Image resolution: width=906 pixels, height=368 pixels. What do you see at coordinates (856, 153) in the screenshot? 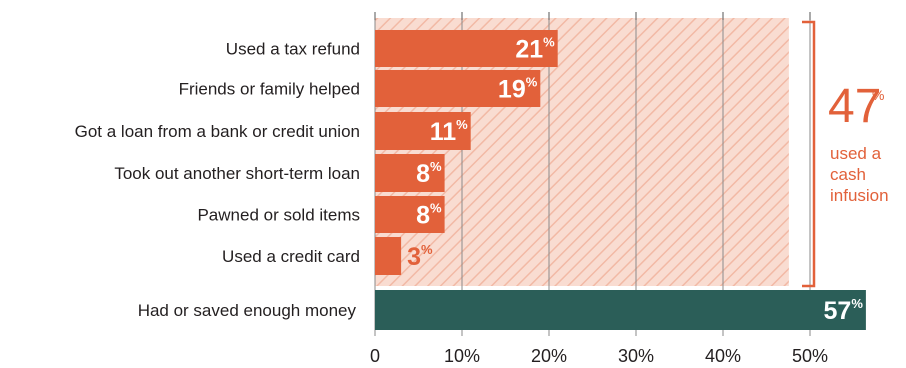
I see `cash-infusion-caption-line: used a` at bounding box center [856, 153].